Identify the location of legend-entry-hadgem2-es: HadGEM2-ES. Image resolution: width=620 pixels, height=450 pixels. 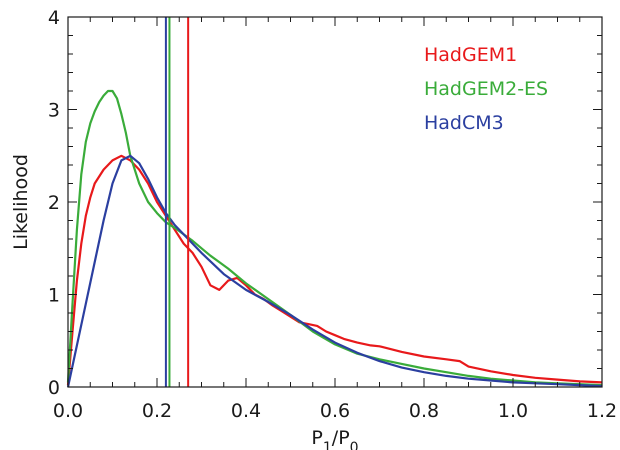
(486, 89).